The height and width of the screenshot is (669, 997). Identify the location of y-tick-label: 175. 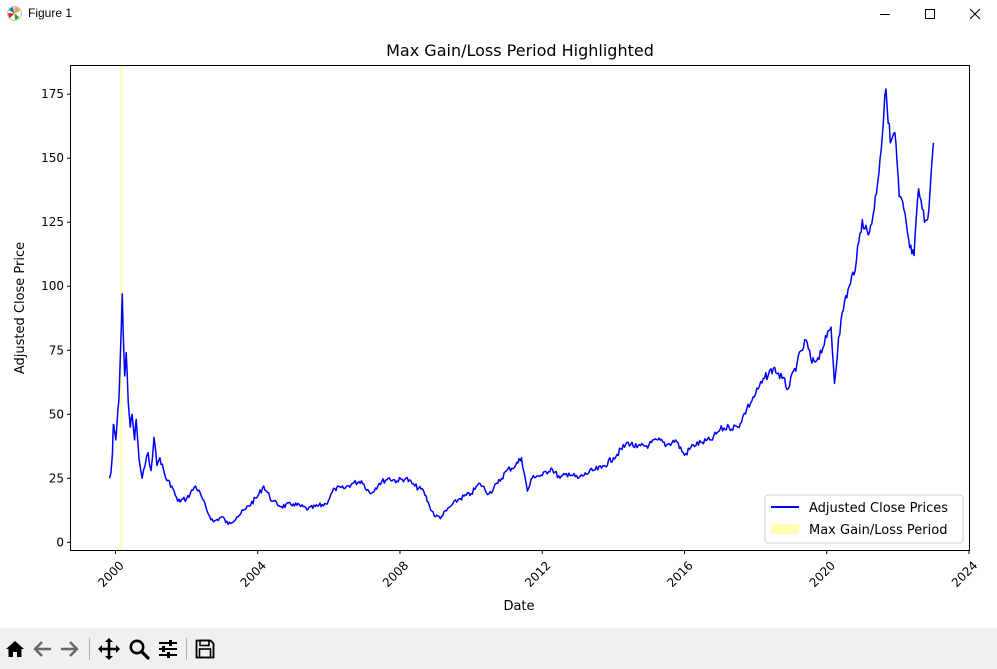
(52, 94).